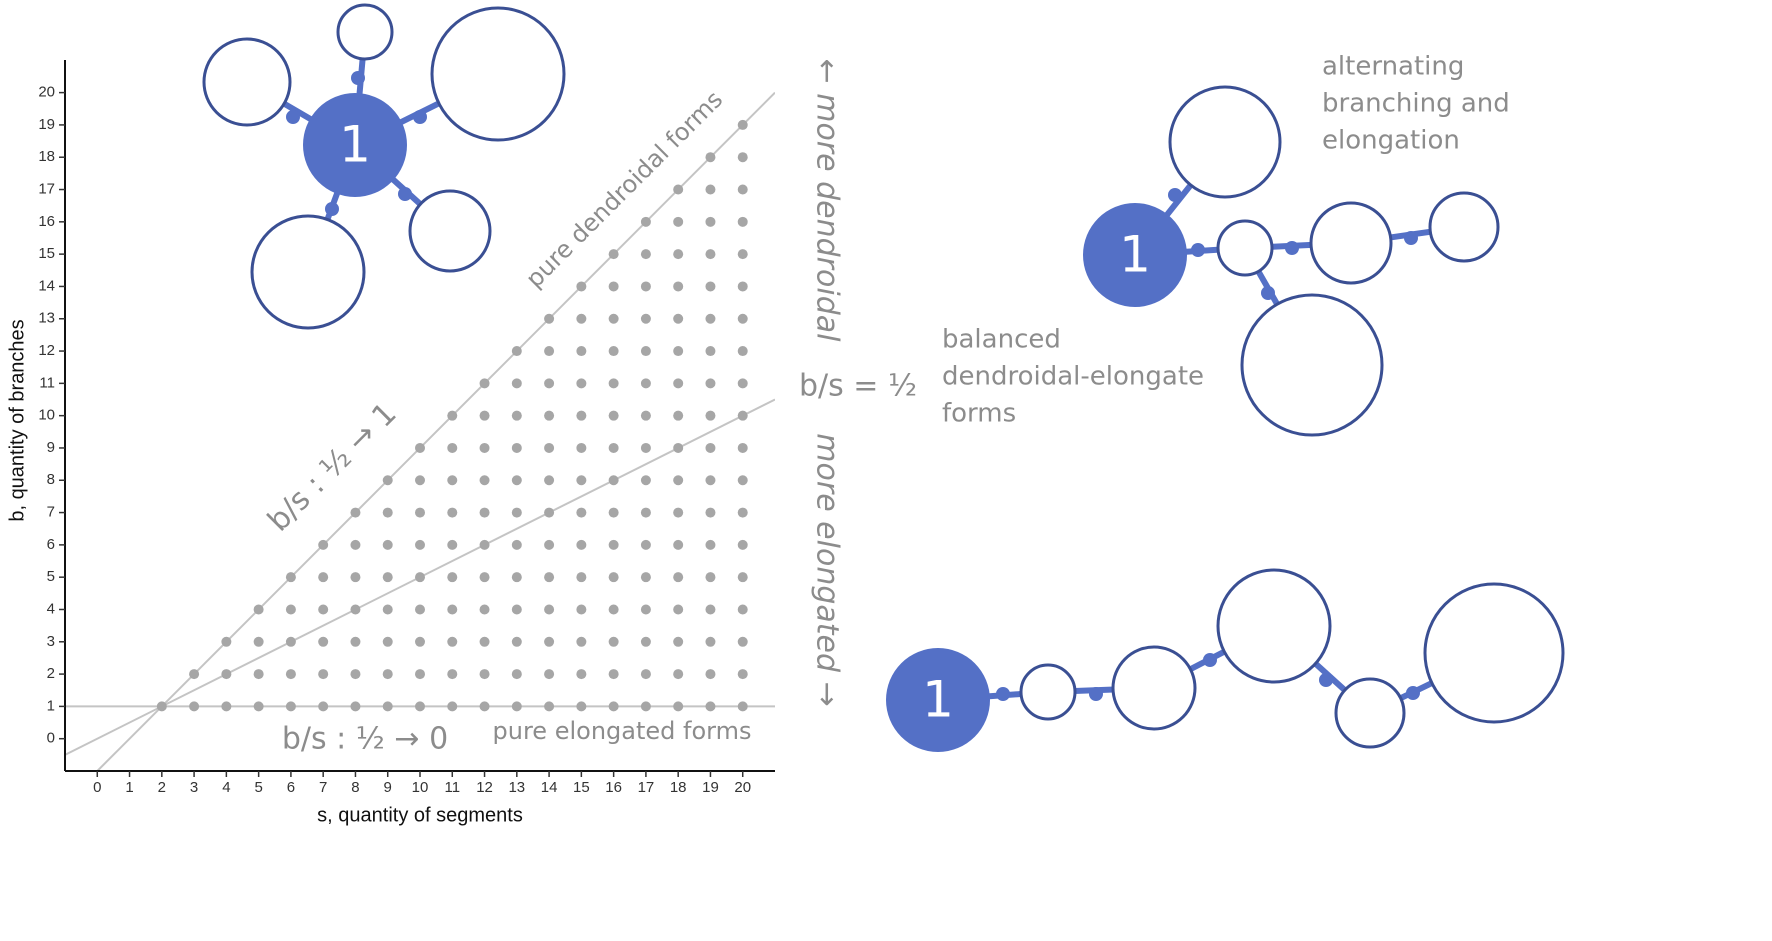 The height and width of the screenshot is (941, 1772). Describe the element at coordinates (46, 415) in the screenshot. I see `y-tick-label: 10` at that location.